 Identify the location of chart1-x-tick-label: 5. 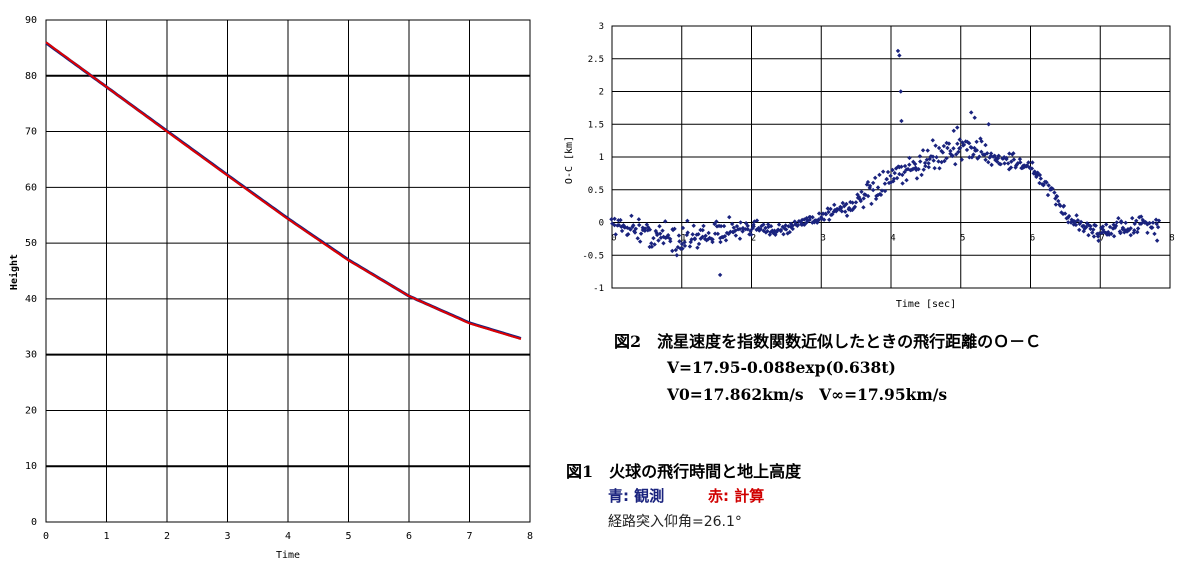
(348, 536).